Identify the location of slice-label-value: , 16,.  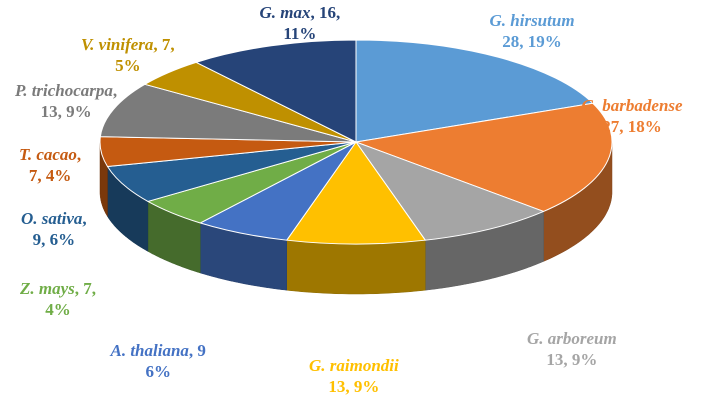
(325, 12).